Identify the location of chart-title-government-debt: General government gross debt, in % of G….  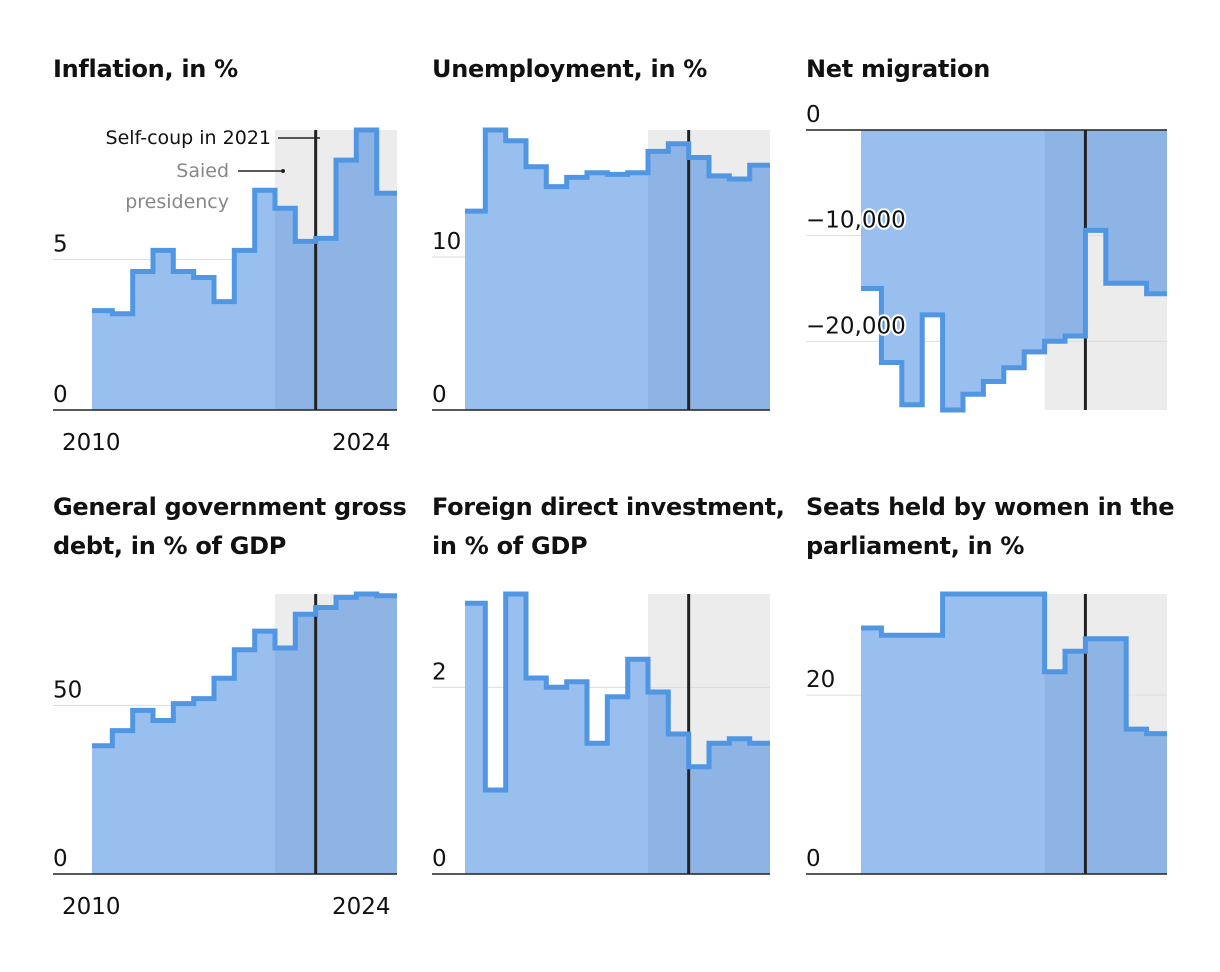
(230, 526).